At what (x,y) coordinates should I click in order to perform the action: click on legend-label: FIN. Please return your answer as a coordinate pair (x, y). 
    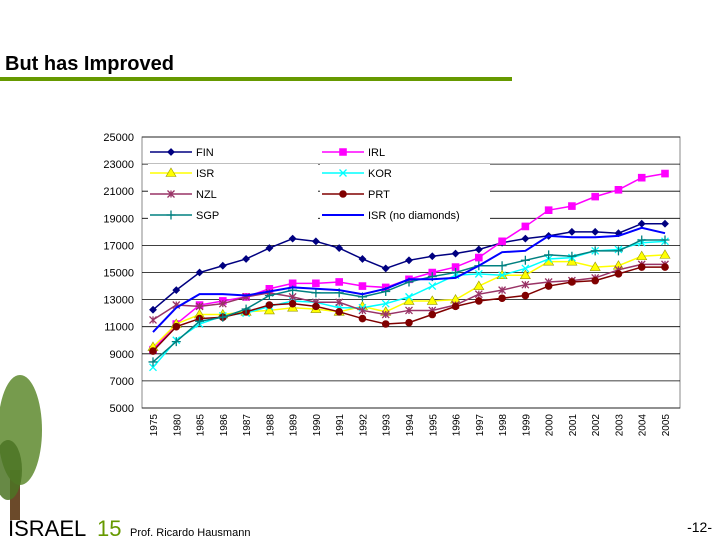
    Looking at the image, I should click on (205, 153).